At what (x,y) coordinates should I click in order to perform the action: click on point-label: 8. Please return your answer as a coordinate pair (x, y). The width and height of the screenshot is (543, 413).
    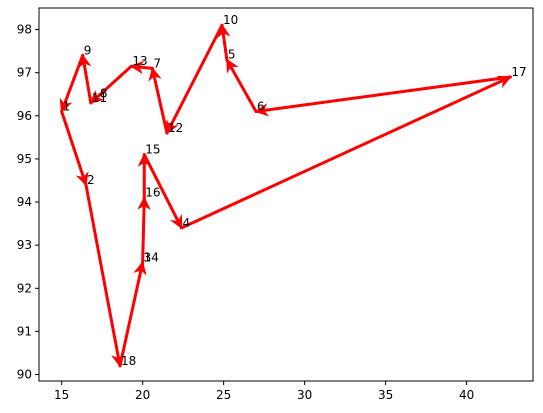
    Looking at the image, I should click on (104, 94).